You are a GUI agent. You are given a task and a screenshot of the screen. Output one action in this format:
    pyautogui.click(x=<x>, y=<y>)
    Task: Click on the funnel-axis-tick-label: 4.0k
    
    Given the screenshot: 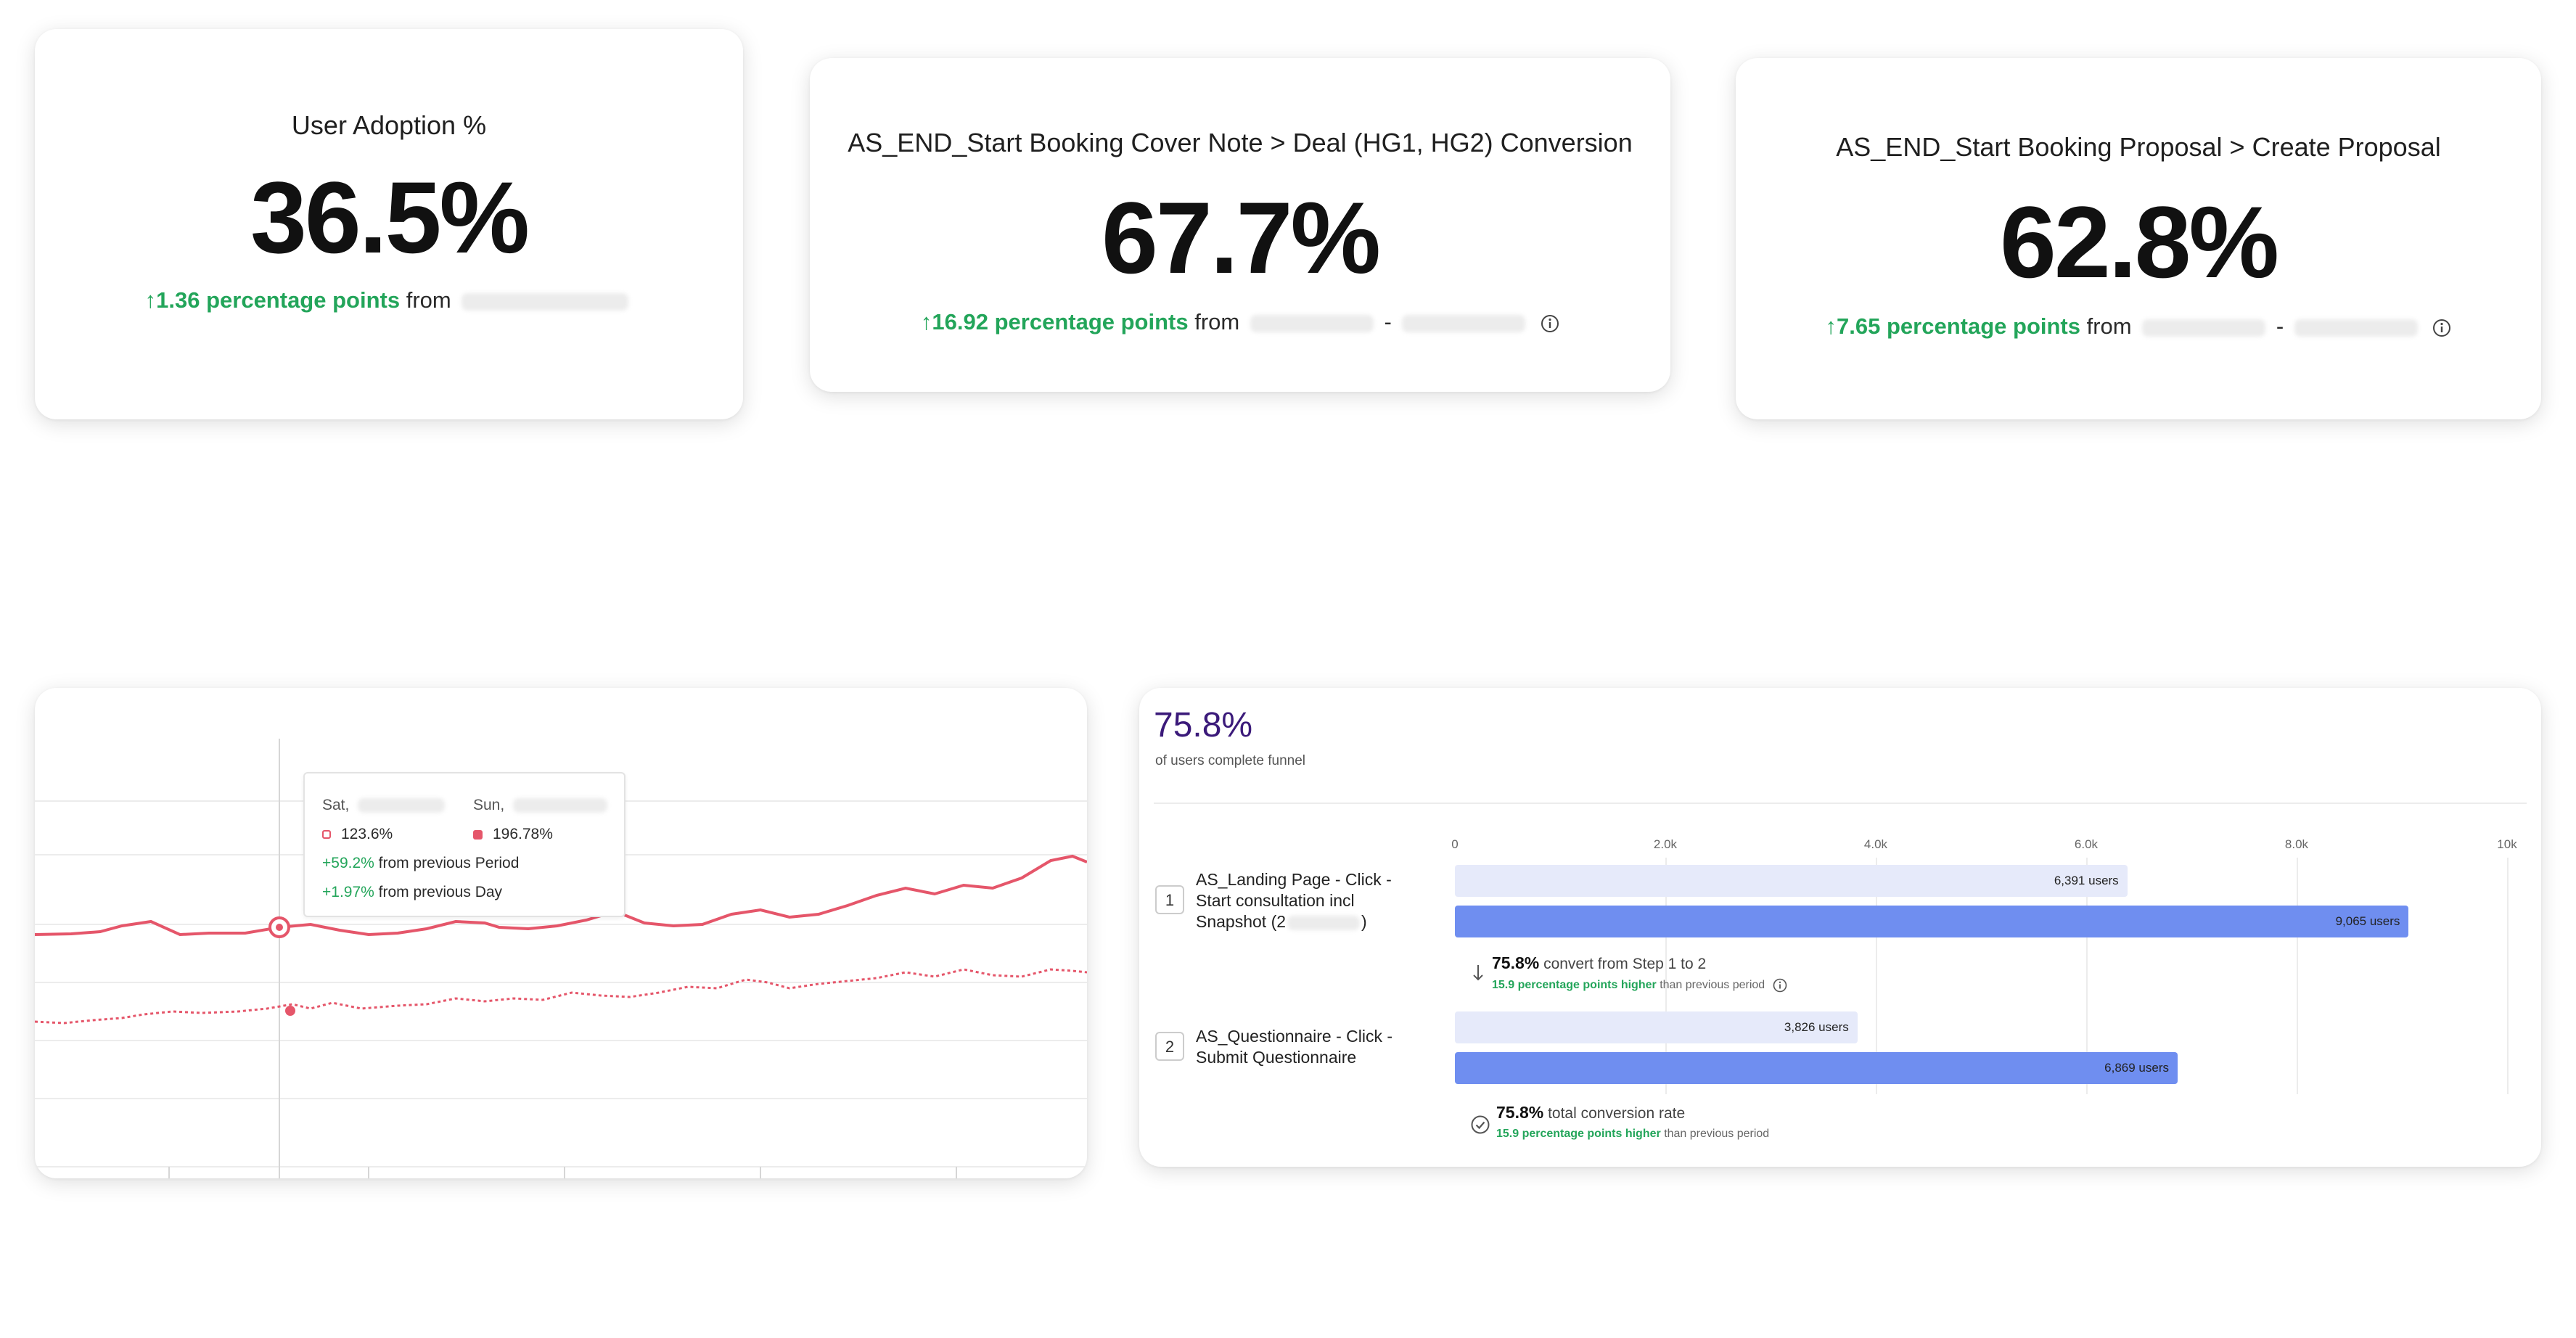 What is the action you would take?
    pyautogui.click(x=1875, y=844)
    